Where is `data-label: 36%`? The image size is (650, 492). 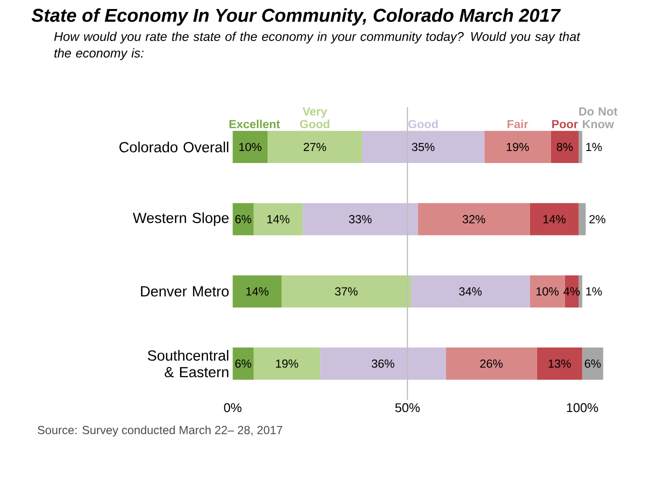 data-label: 36% is located at coordinates (383, 363).